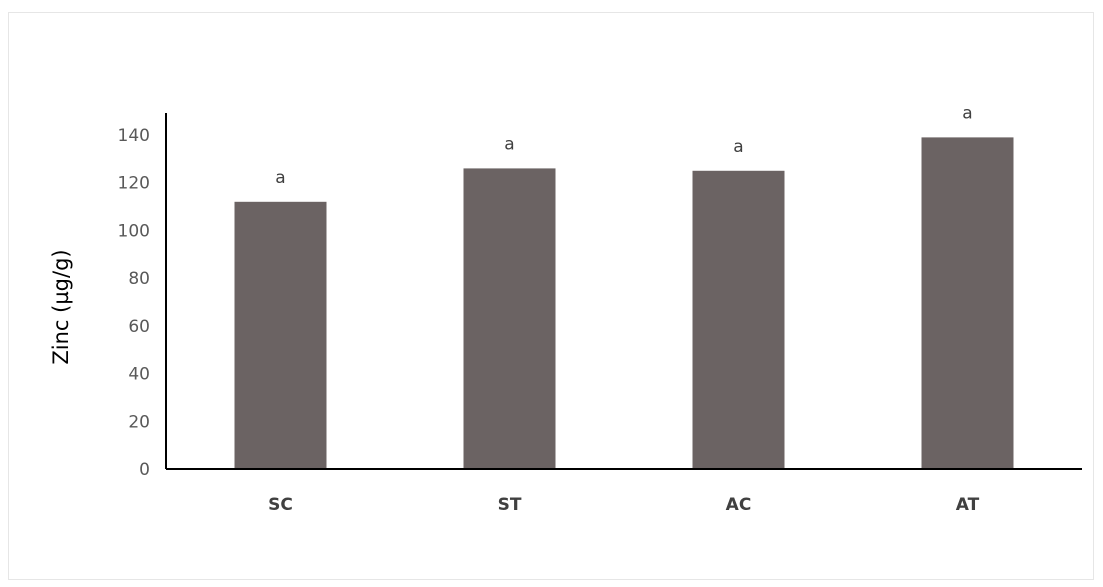 This screenshot has height=587, width=1103. Describe the element at coordinates (280, 505) in the screenshot. I see `x-tick-label-sc: SC` at that location.